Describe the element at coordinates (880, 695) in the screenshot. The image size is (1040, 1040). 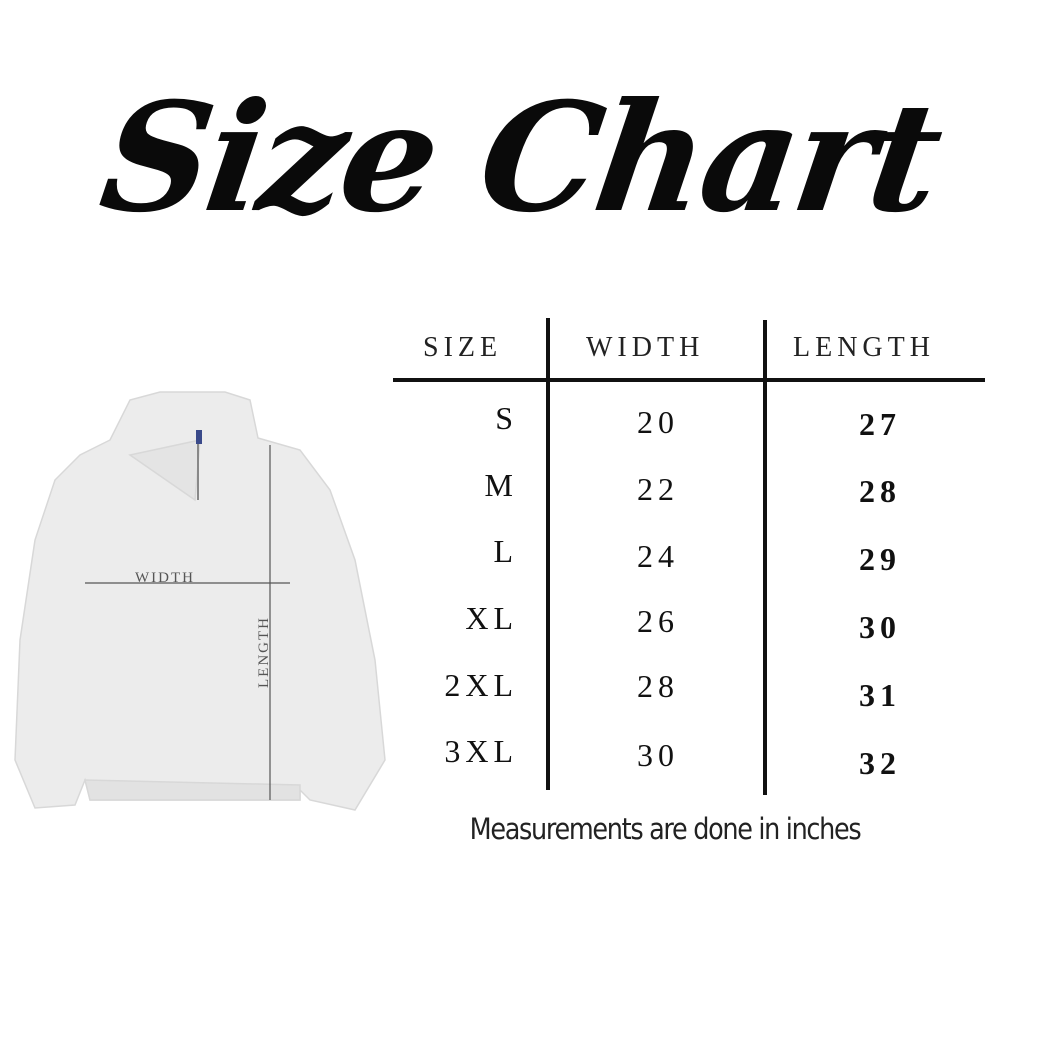
I see `length-cell: 31` at that location.